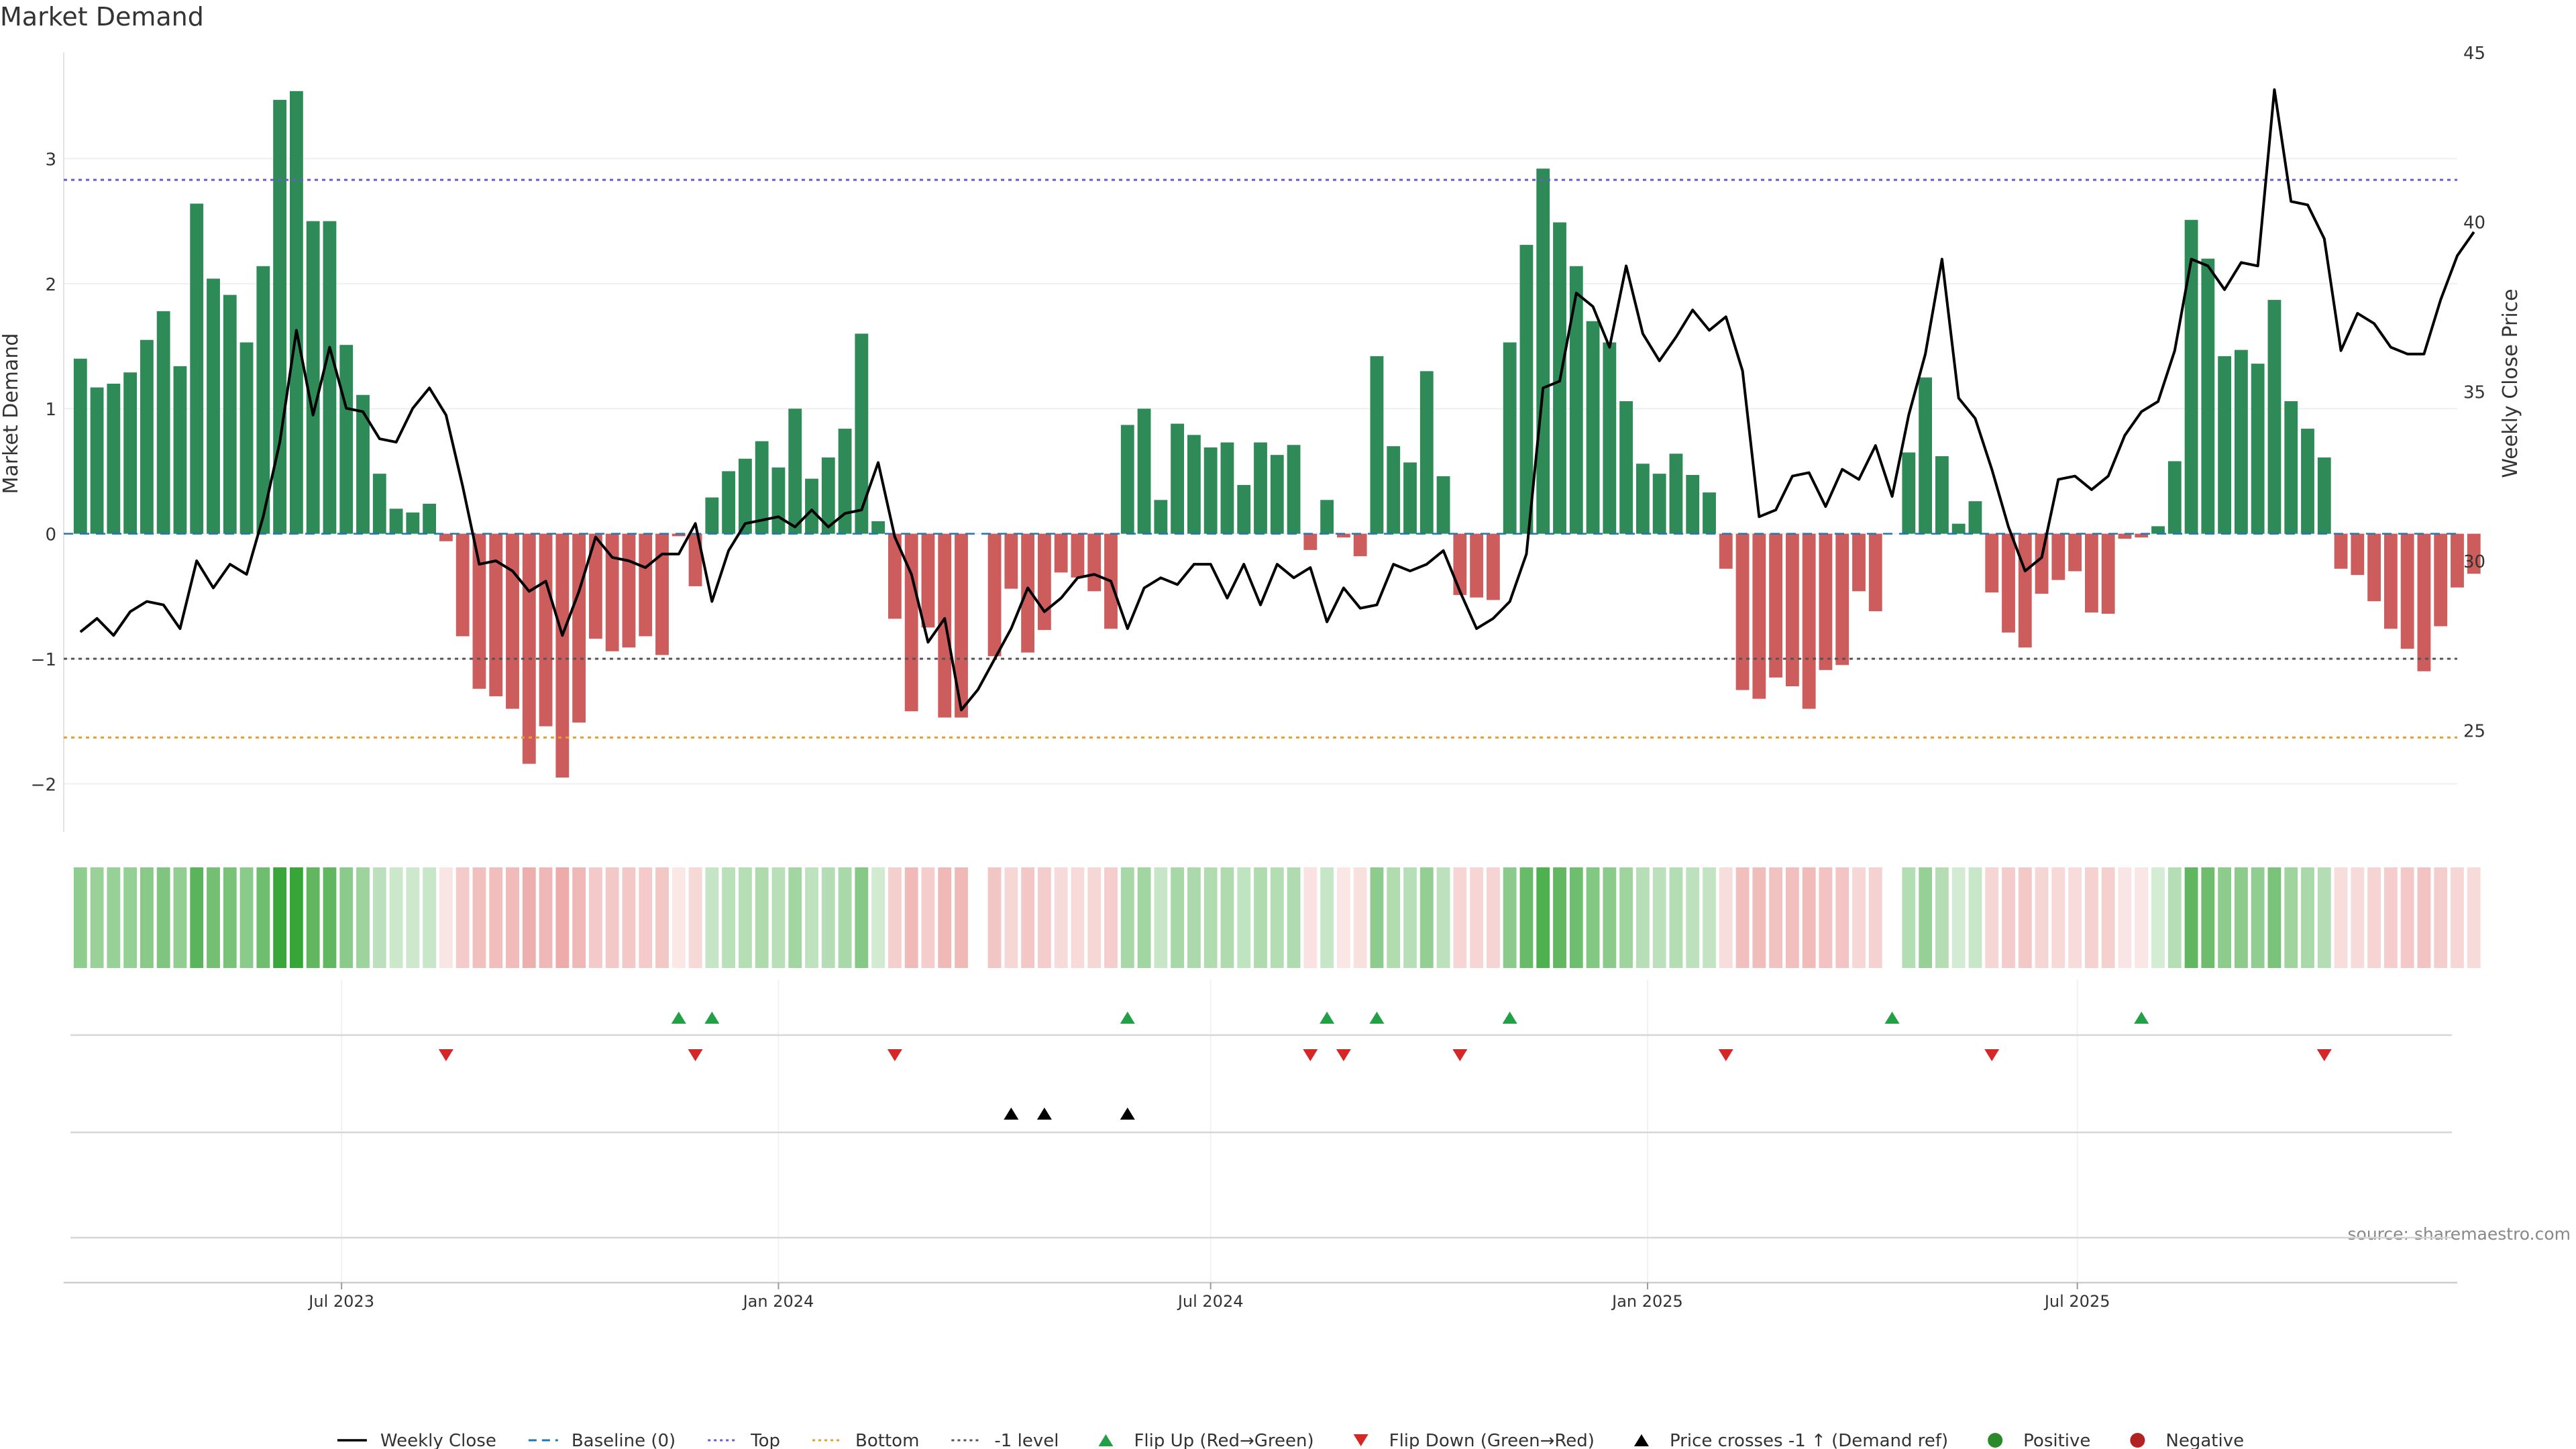  I want to click on legend-item-6-symbol, so click(1360, 1440).